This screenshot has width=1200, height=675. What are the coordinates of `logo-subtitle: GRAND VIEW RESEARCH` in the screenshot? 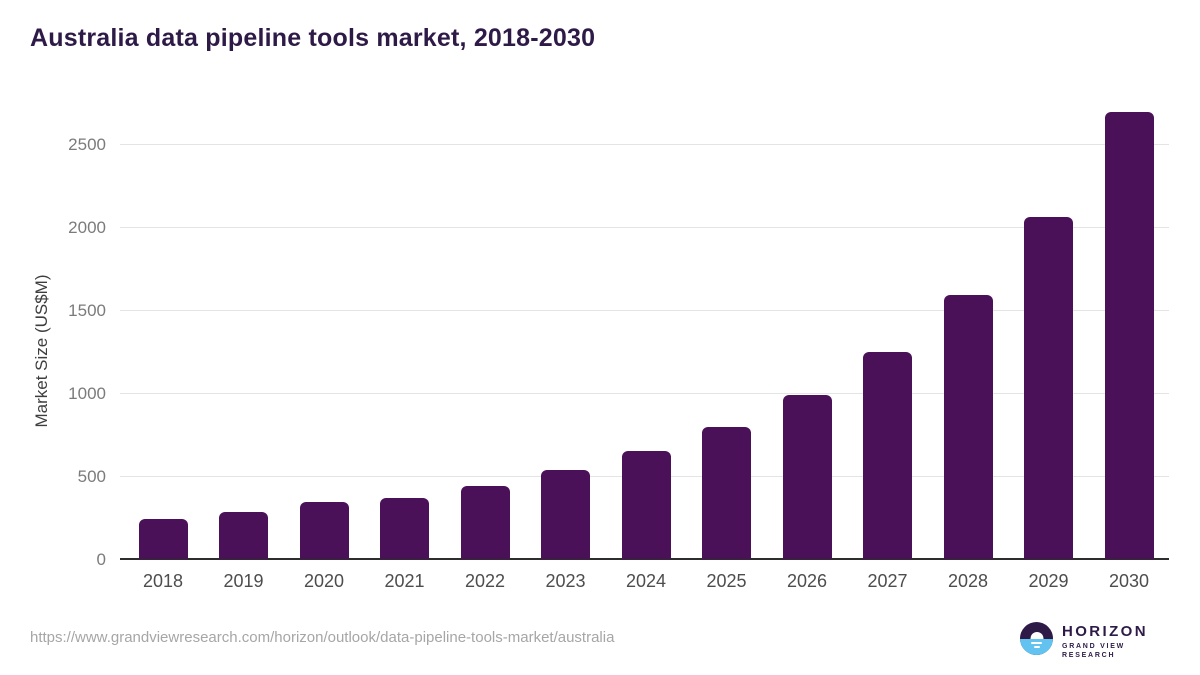 It's located at (1093, 651).